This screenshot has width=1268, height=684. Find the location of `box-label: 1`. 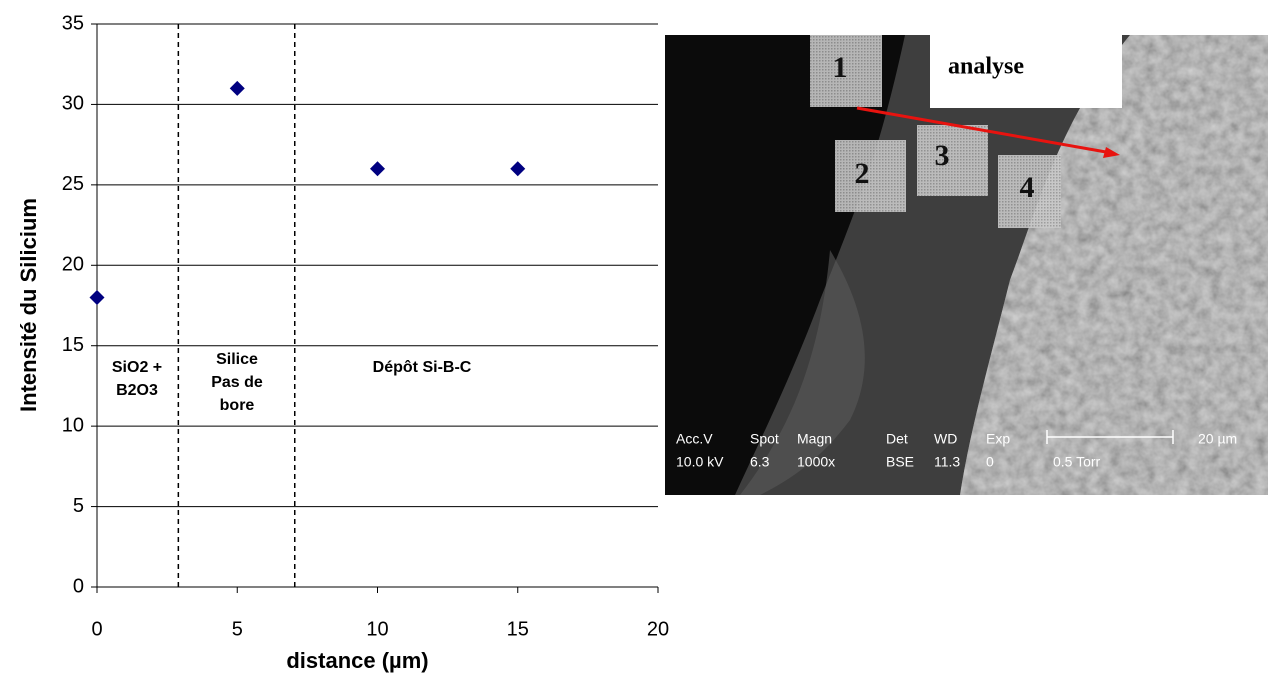

box-label: 1 is located at coordinates (840, 67).